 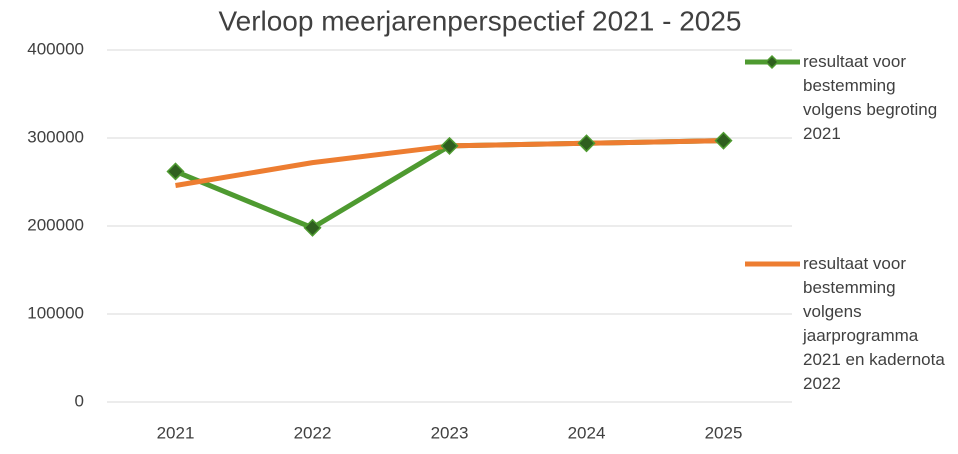 I want to click on x-tick-label: 2022, so click(x=313, y=432).